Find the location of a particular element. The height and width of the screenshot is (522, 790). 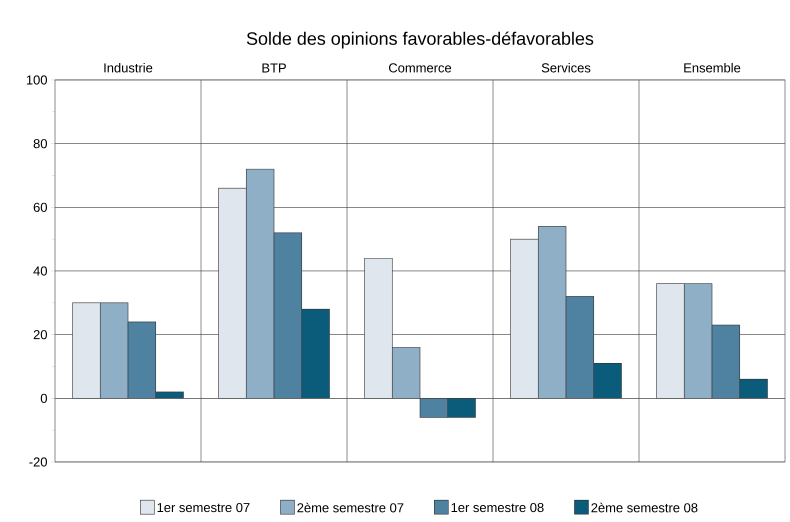

y-tick-label: 0 is located at coordinates (43, 398).